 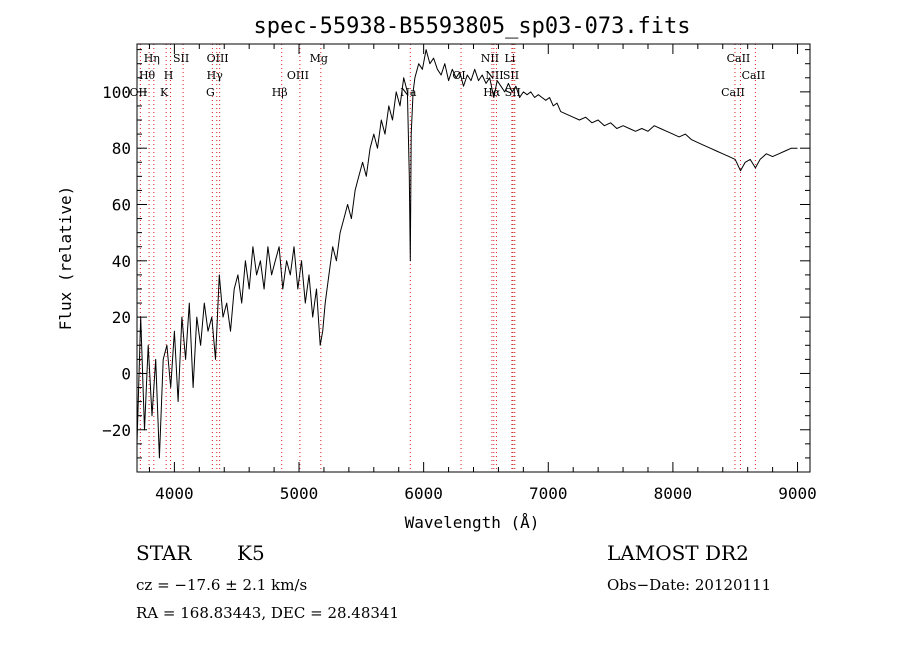 What do you see at coordinates (116, 430) in the screenshot?
I see `y-tick-label: −20` at bounding box center [116, 430].